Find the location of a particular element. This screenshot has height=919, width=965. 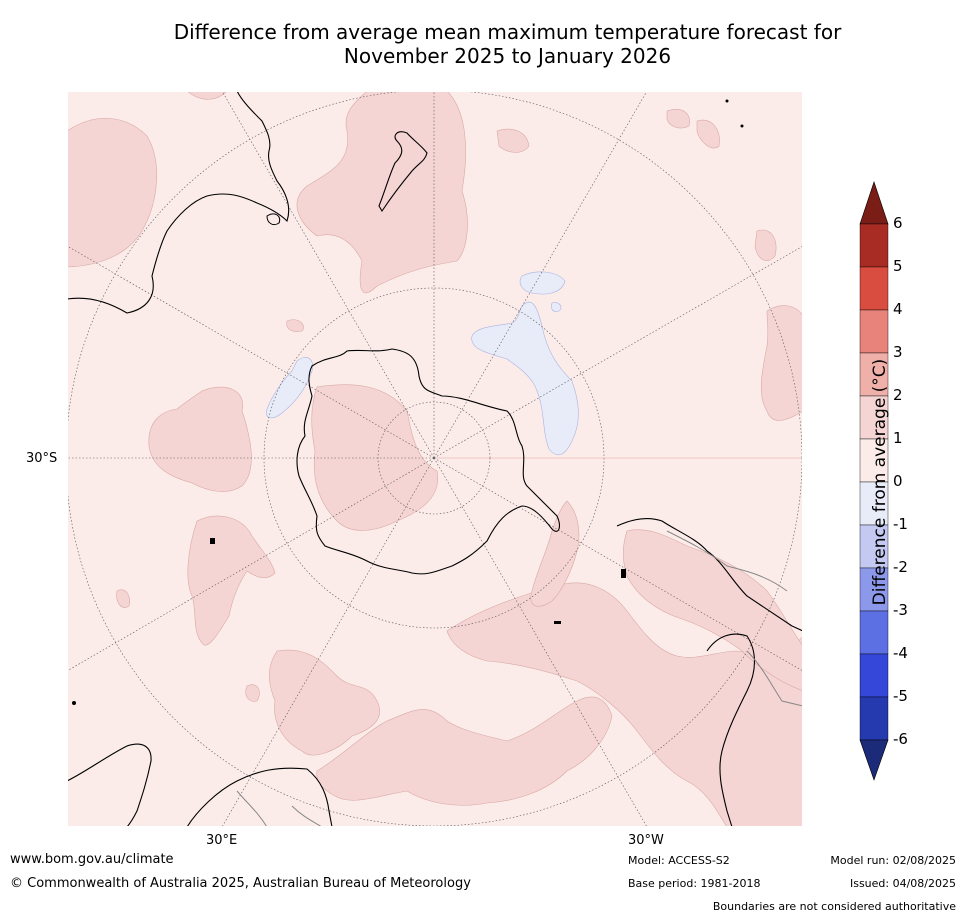

south-america-coastline is located at coordinates (709, 672).